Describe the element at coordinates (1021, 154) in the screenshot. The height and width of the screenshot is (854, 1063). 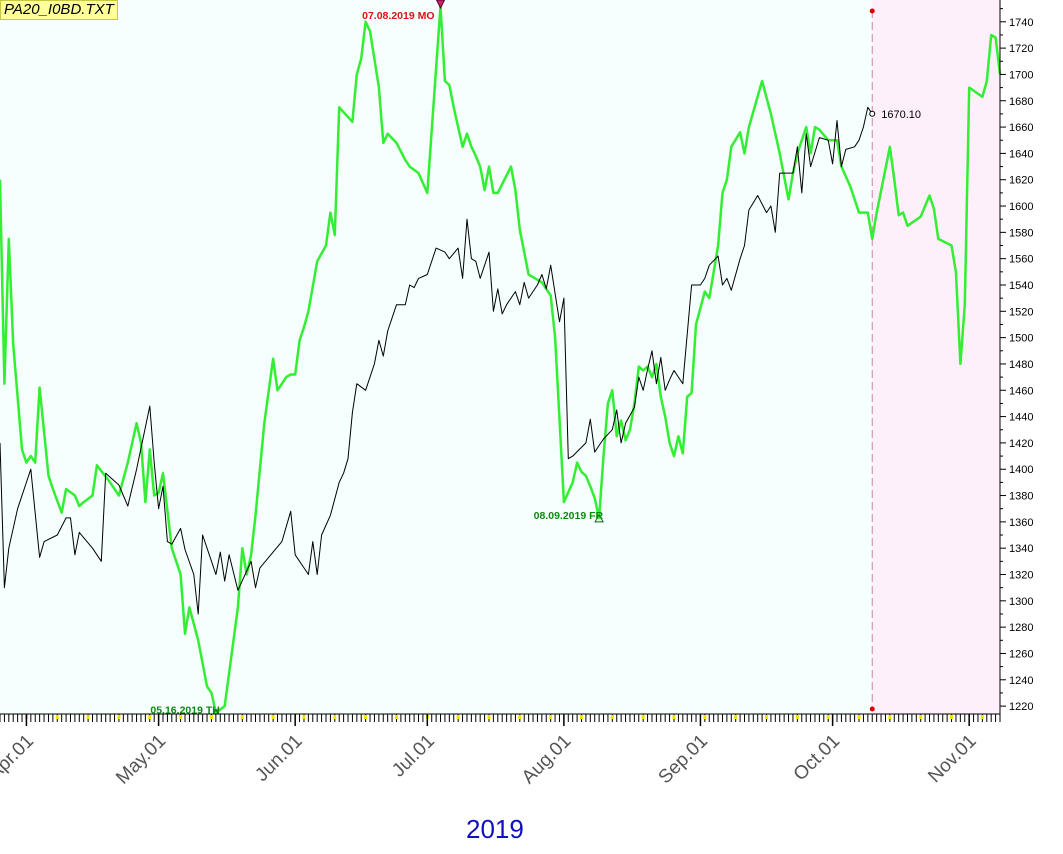
I see `y-tick-label: 1640` at that location.